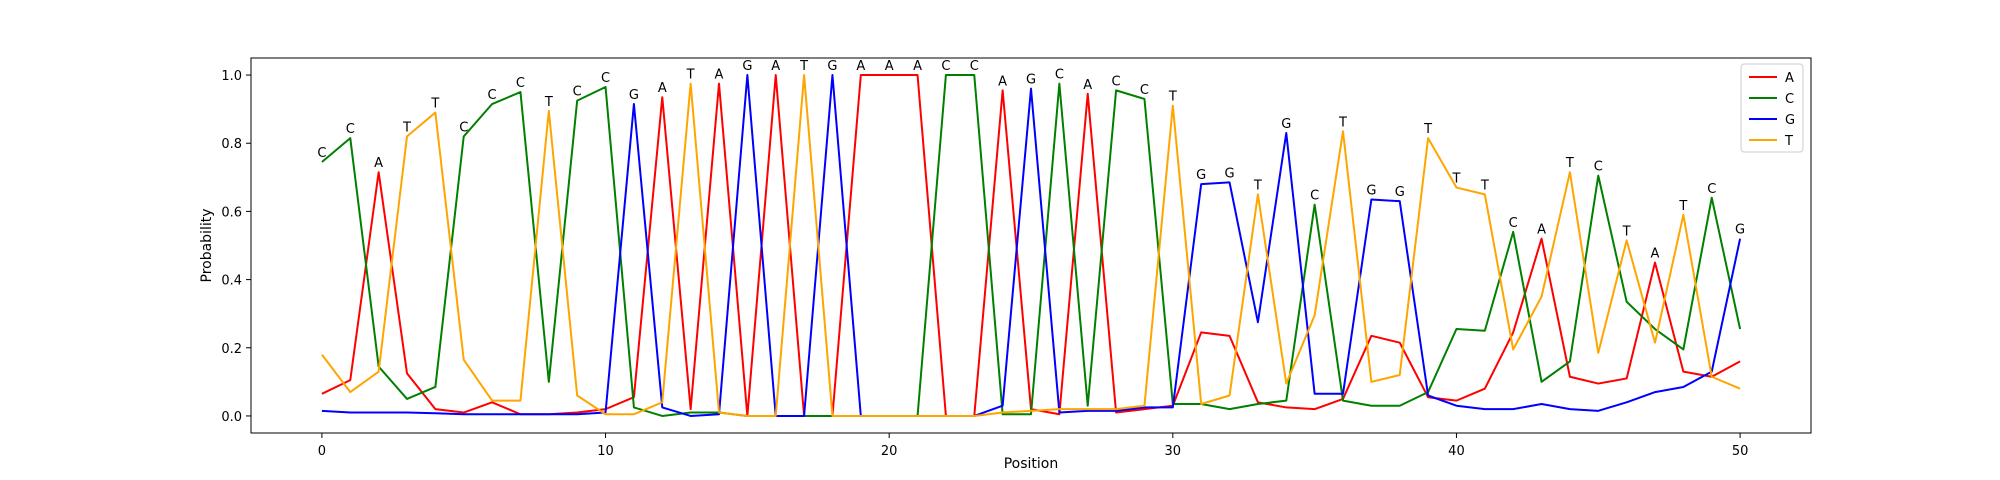  Describe the element at coordinates (1456, 451) in the screenshot. I see `x-tick-label: 40` at that location.